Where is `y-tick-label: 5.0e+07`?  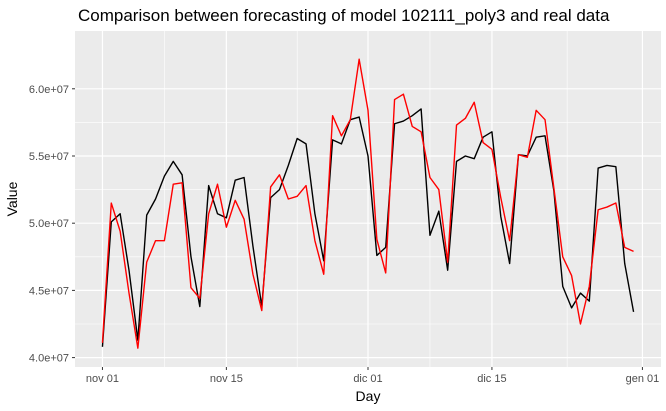 y-tick-label: 5.0e+07 is located at coordinates (49, 224).